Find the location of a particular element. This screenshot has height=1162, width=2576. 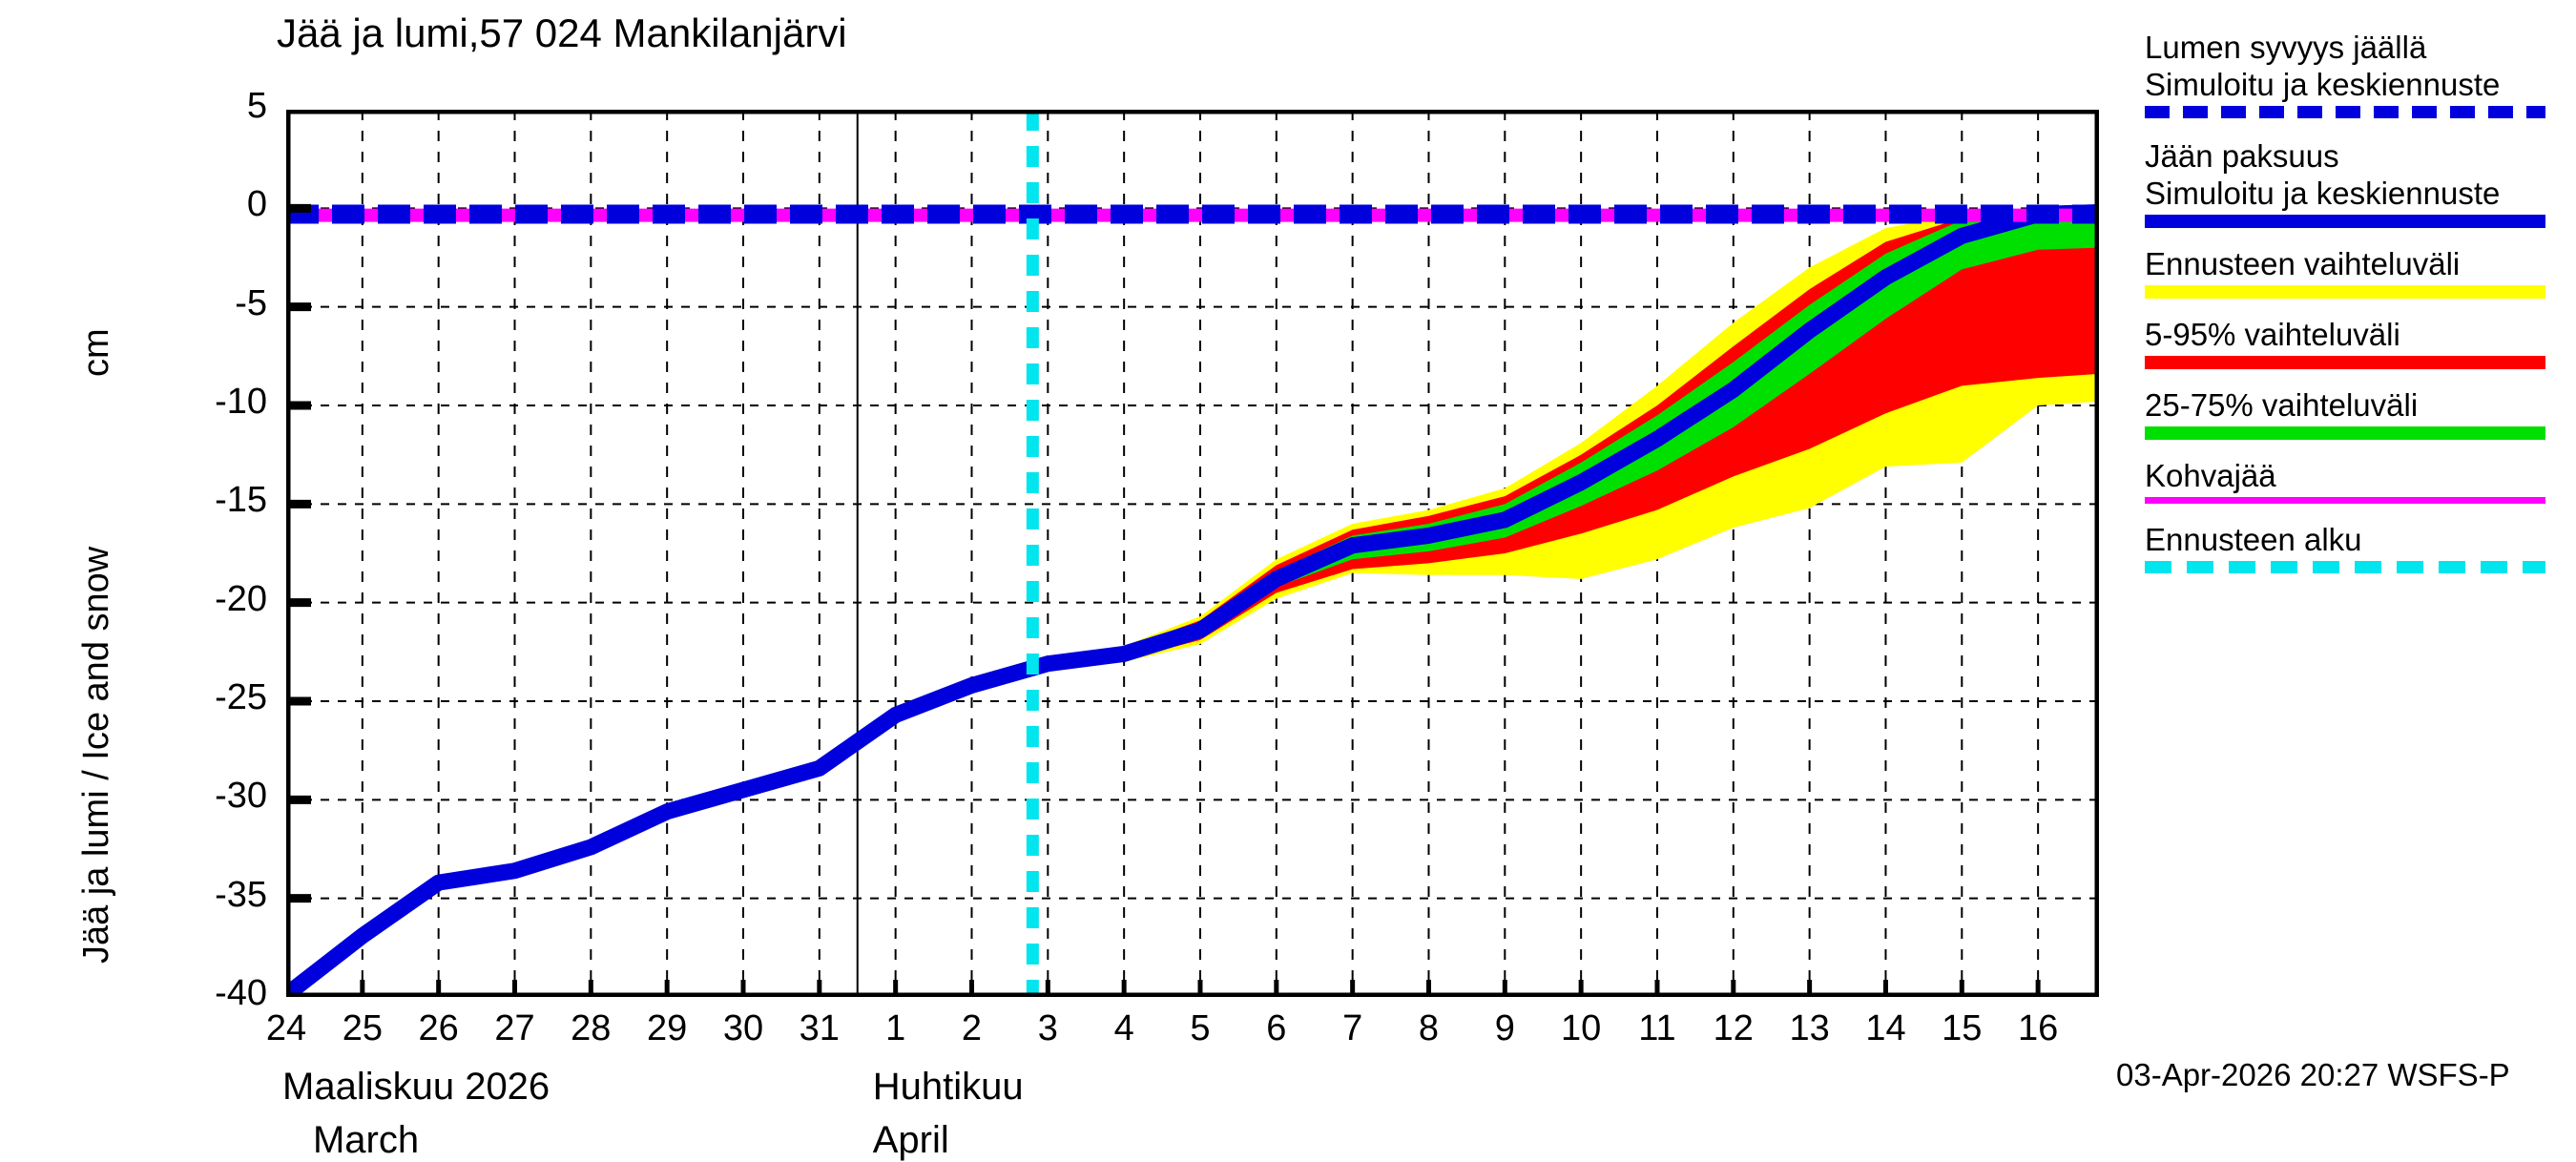

legend-item: 25-75% vaihteluväli is located at coordinates (2355, 413).